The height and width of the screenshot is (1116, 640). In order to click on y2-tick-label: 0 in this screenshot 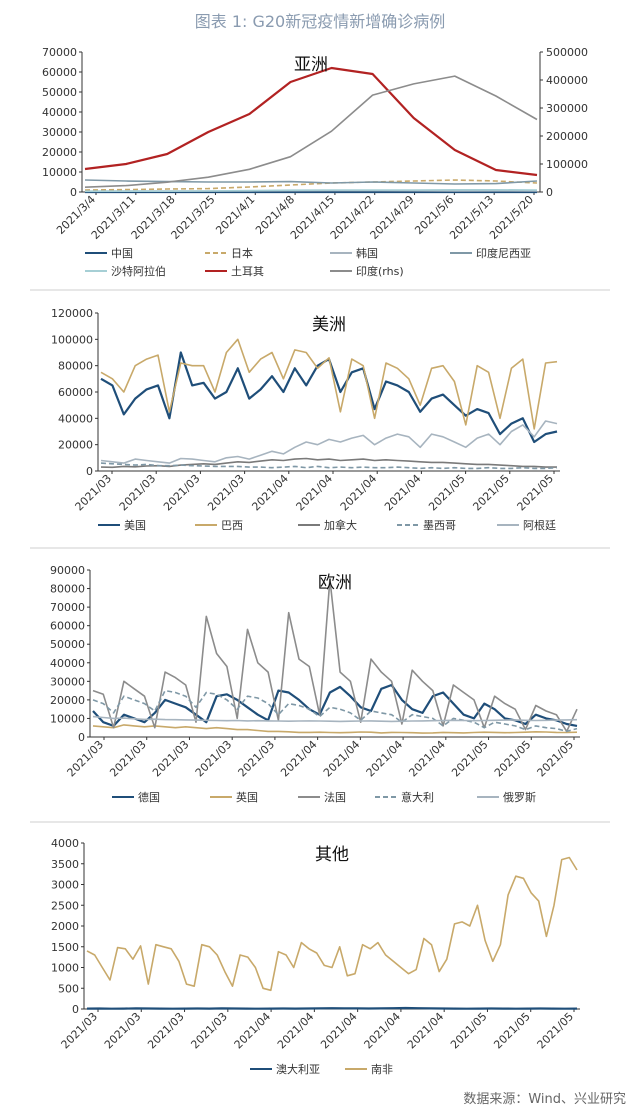, I will do `click(549, 192)`.